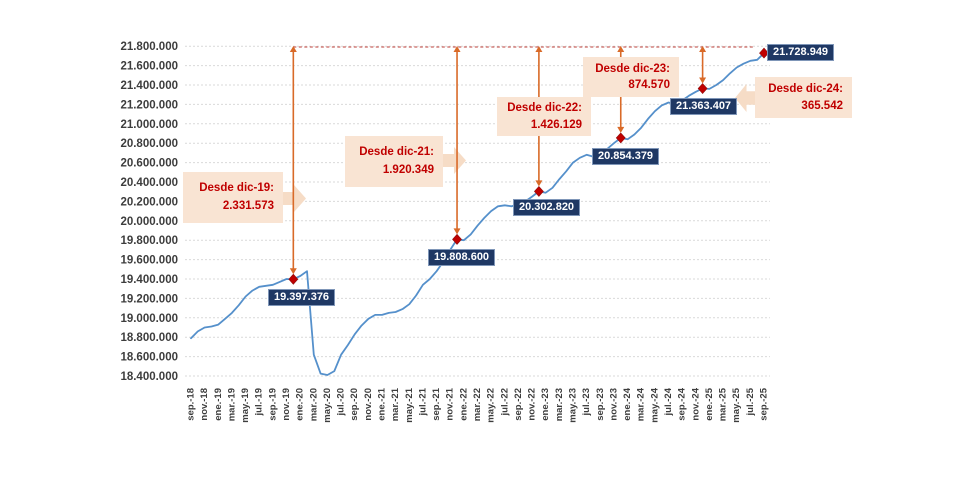 Image resolution: width=960 pixels, height=480 pixels. I want to click on x-axis-tick-label: sep.-21, so click(436, 403).